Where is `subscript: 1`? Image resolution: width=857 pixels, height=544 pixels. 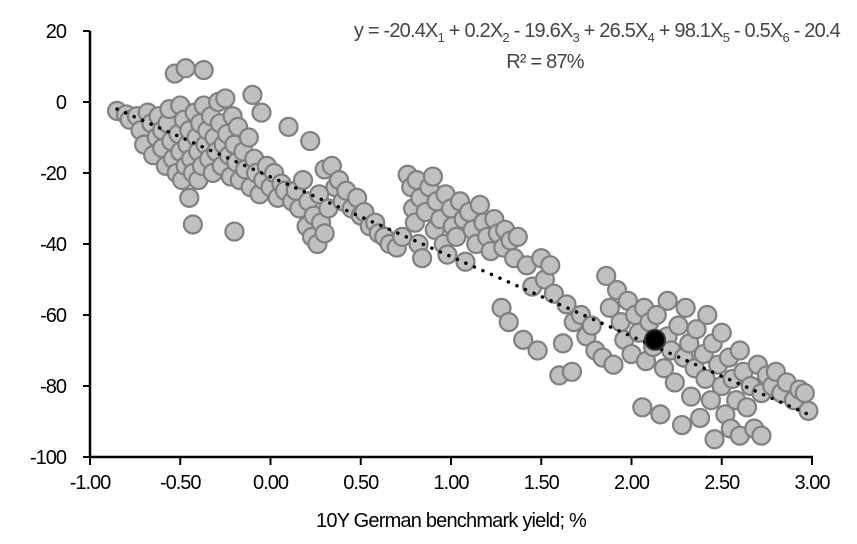 subscript: 1 is located at coordinates (441, 37).